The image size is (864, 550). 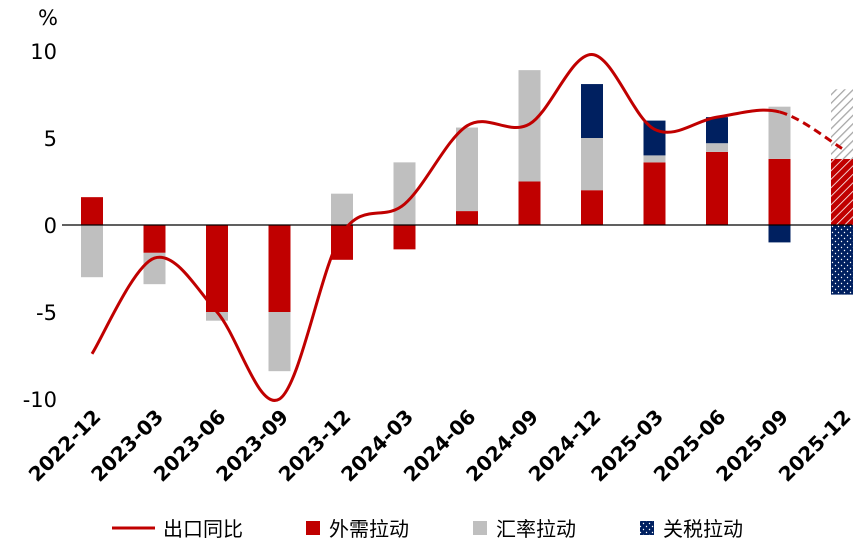 I want to click on y-tick-label: -5, so click(x=46, y=313).